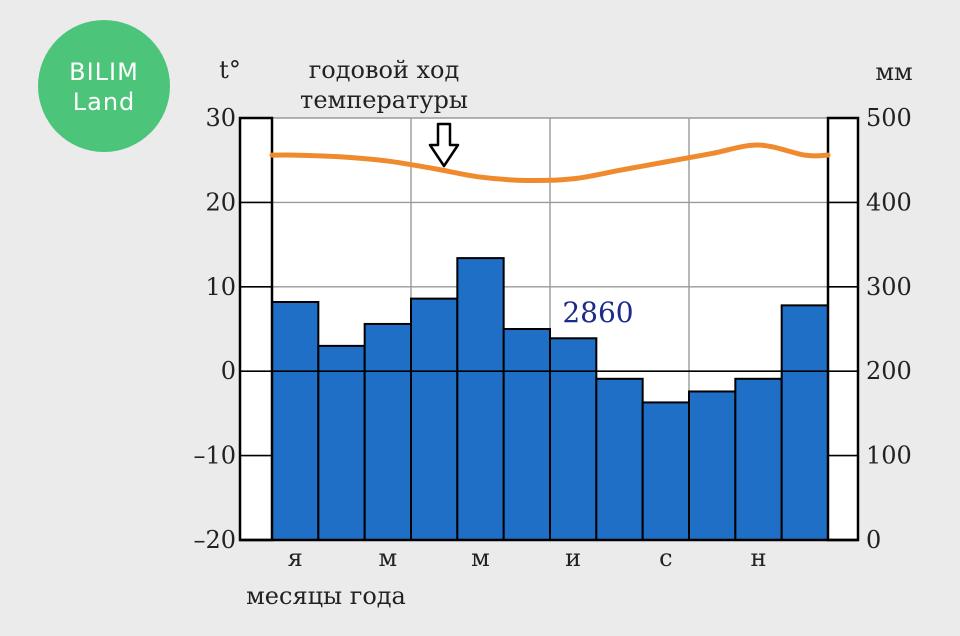 This screenshot has width=960, height=636. What do you see at coordinates (384, 70) in the screenshot?
I see `annotation-line1: годовой ход` at bounding box center [384, 70].